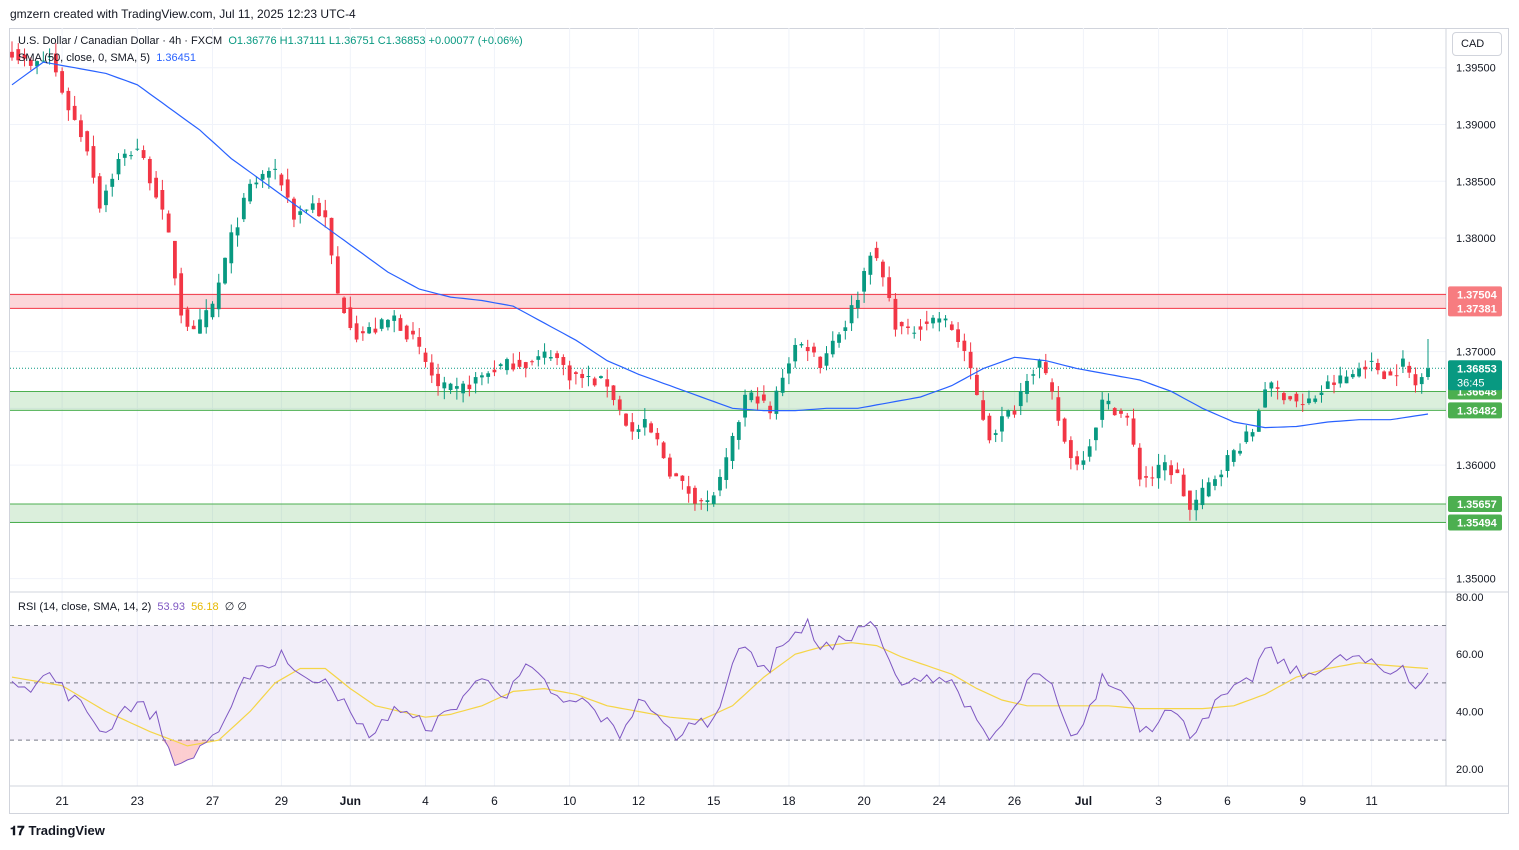 This screenshot has width=1519, height=850. I want to click on sma-legend: SMA (50, close, 0, SMA, 5) 1.36451, so click(107, 58).